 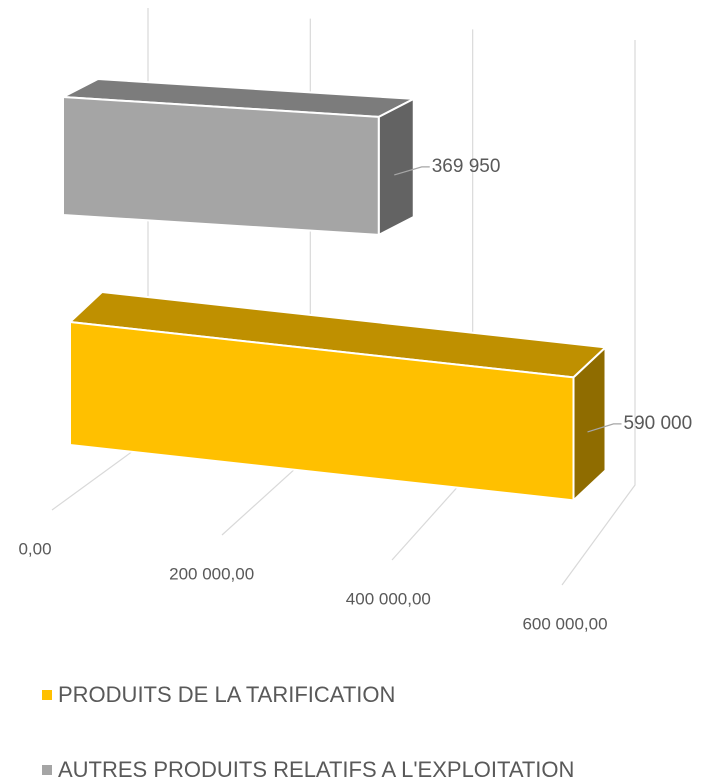 What do you see at coordinates (221, 165) in the screenshot?
I see `bar` at bounding box center [221, 165].